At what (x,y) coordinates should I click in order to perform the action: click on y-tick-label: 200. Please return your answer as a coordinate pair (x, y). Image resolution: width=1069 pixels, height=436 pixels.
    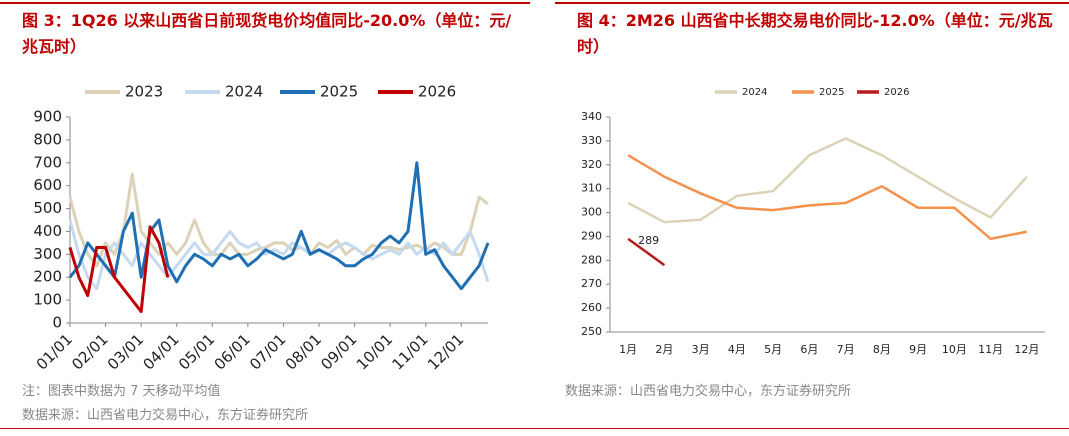
    Looking at the image, I should click on (47, 277).